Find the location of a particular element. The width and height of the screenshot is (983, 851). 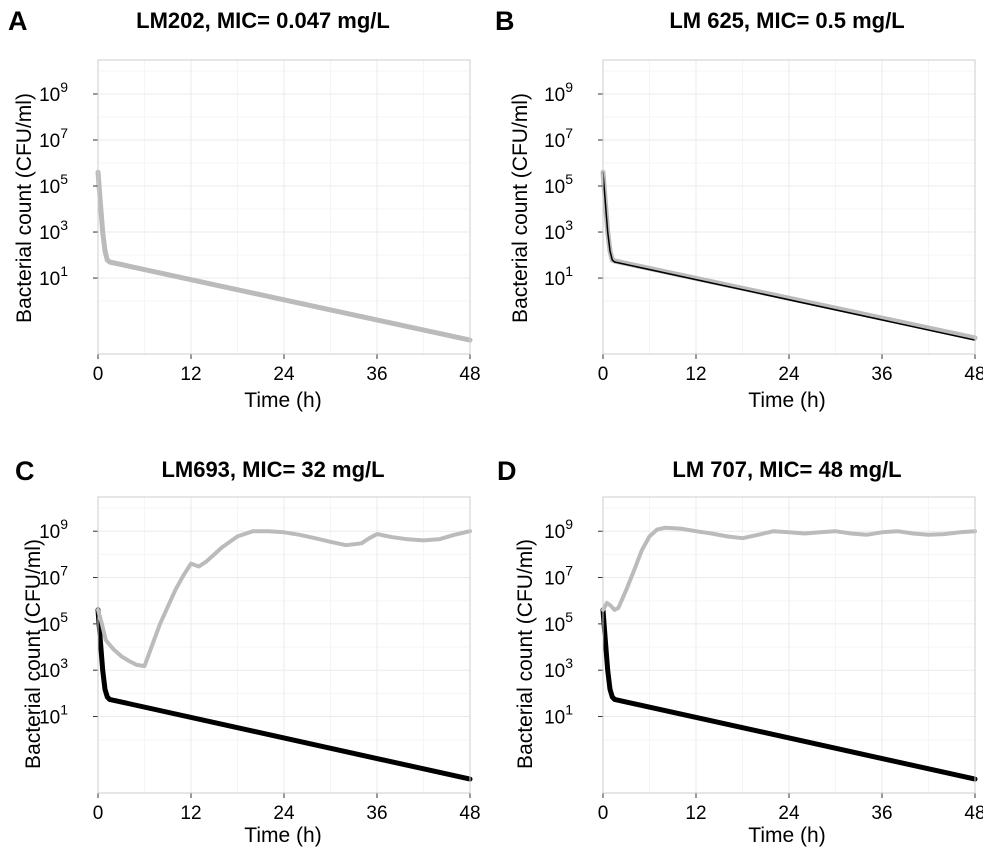

panel-a-plot-frame is located at coordinates (284, 207).